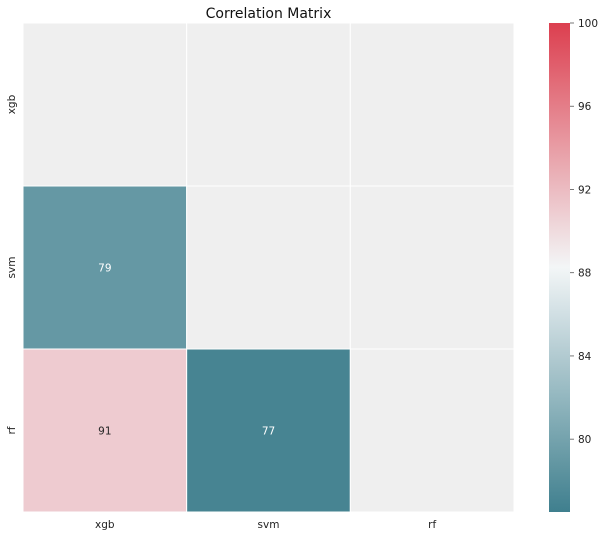  I want to click on y-tick-label-svm: svm, so click(12, 268).